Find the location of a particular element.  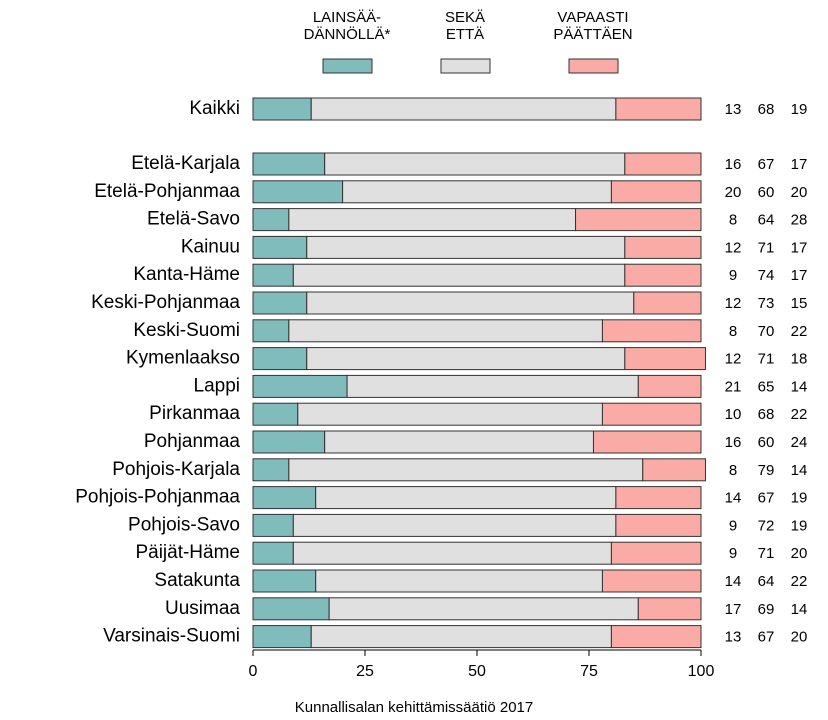

value-label: 18 is located at coordinates (799, 359).